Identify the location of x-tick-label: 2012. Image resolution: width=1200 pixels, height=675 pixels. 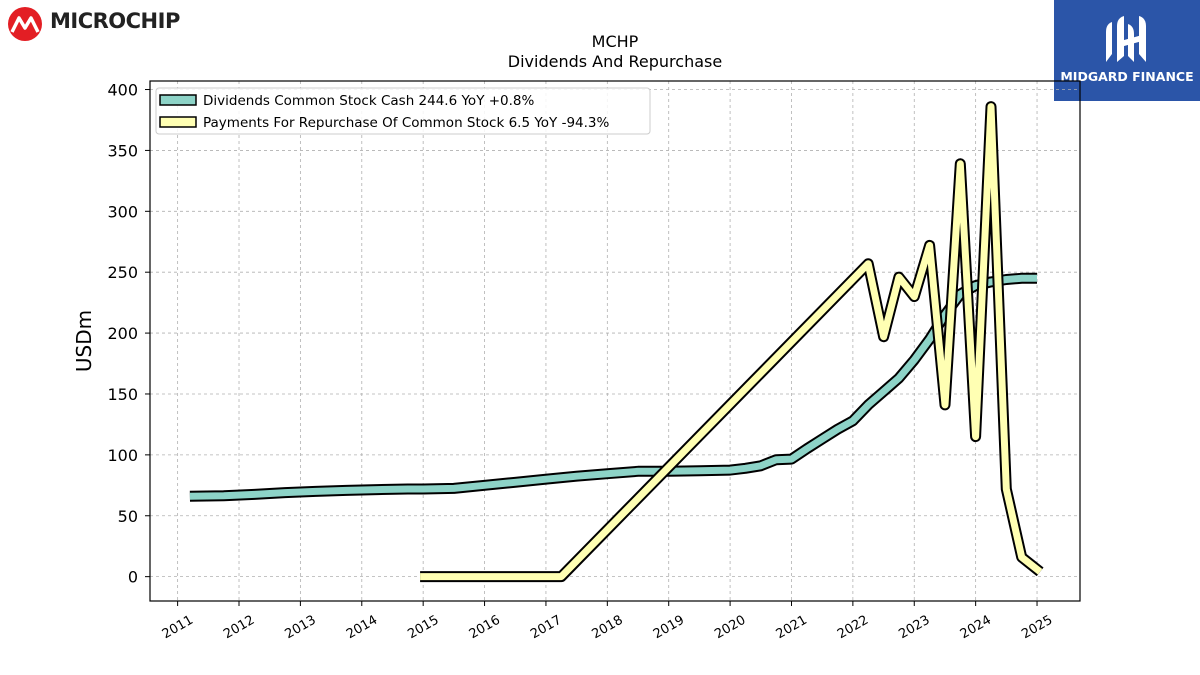
(239, 628).